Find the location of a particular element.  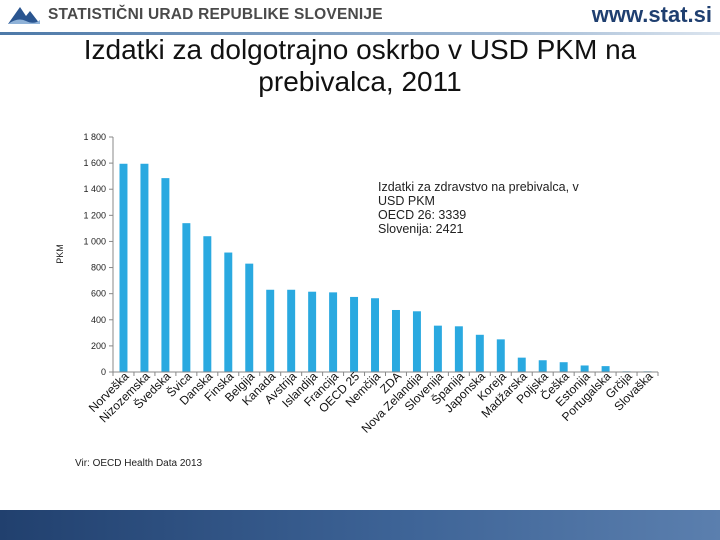

y-axis: 0 200 400 600 800 1 000 1 200 1 400 1 600 1 800 is located at coordinates (98, 254).